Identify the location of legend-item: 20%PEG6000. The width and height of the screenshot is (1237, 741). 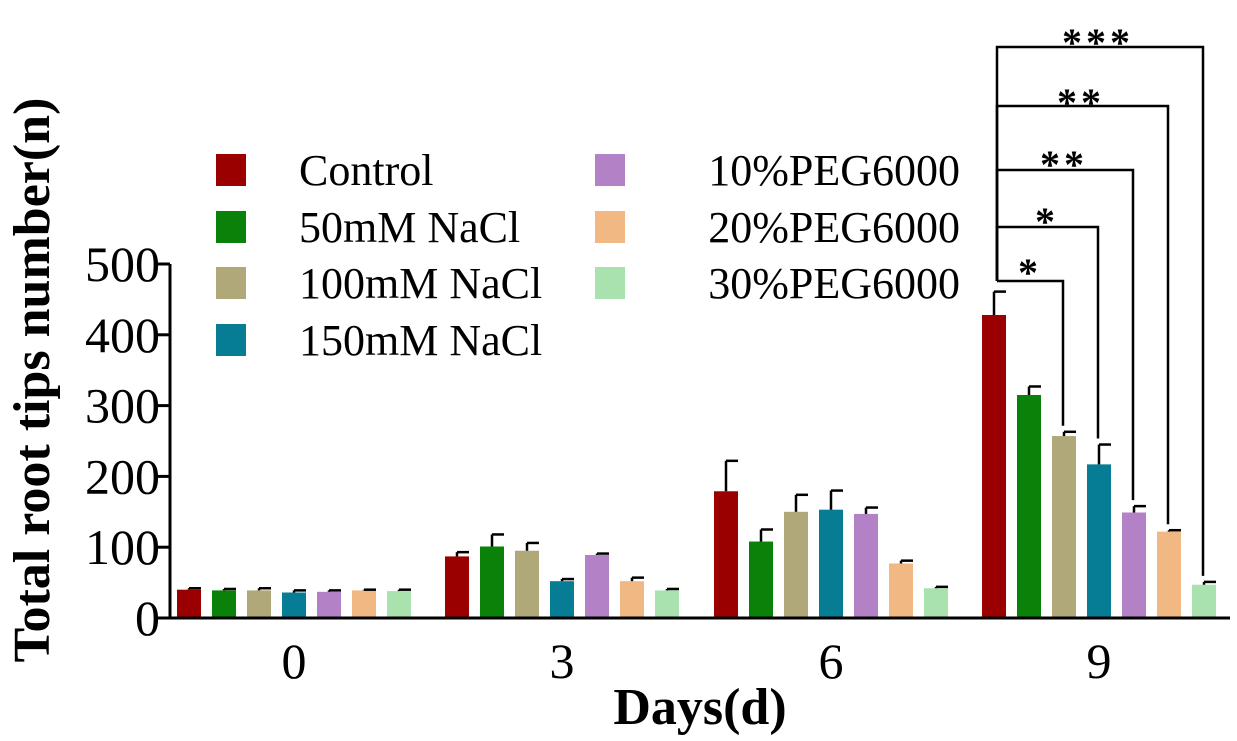
(777, 227).